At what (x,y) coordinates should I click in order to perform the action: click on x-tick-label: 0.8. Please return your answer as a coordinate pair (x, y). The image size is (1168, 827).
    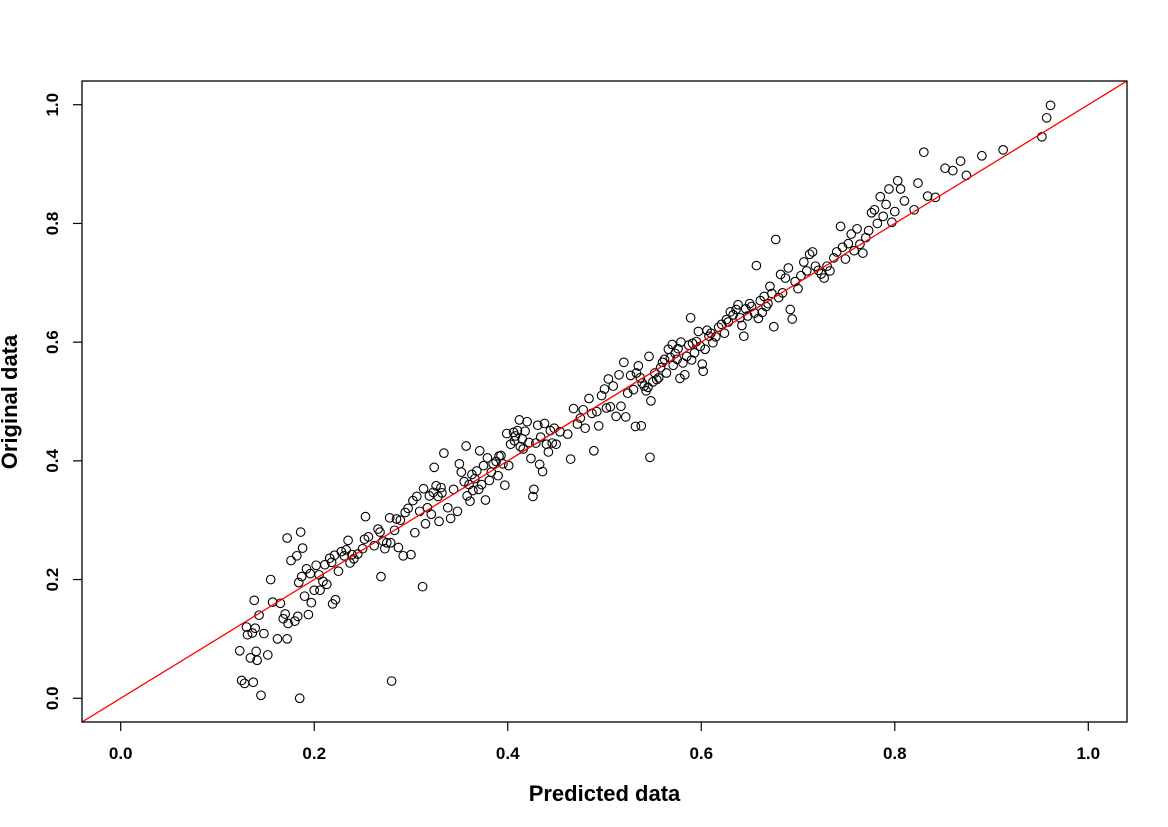
    Looking at the image, I should click on (895, 753).